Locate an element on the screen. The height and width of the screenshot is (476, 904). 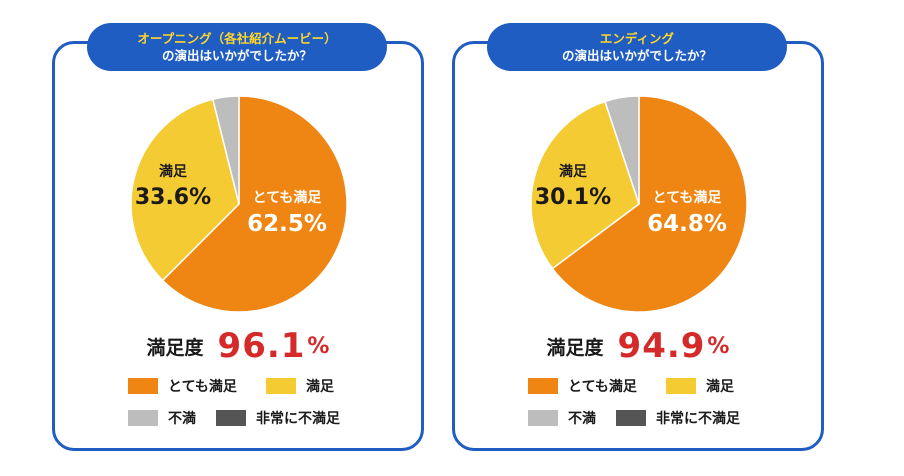
question-title: エンディング is located at coordinates (637, 38).